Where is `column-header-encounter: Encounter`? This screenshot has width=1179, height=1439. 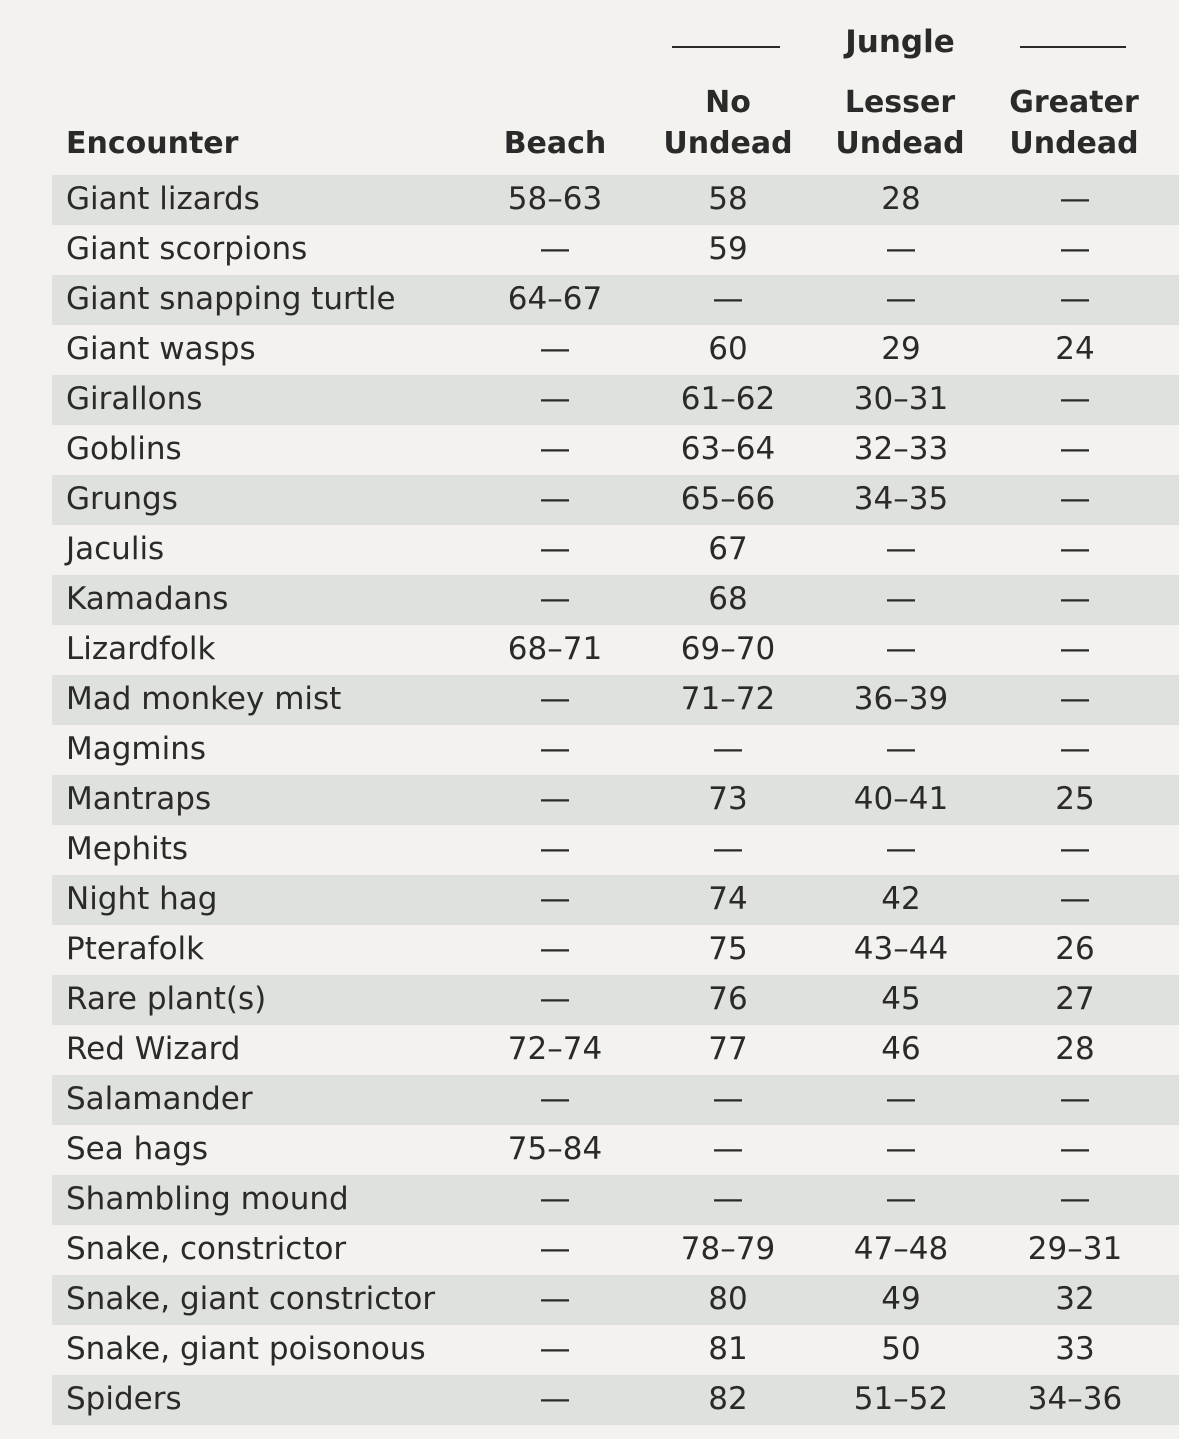
column-header-encounter: Encounter is located at coordinates (152, 143).